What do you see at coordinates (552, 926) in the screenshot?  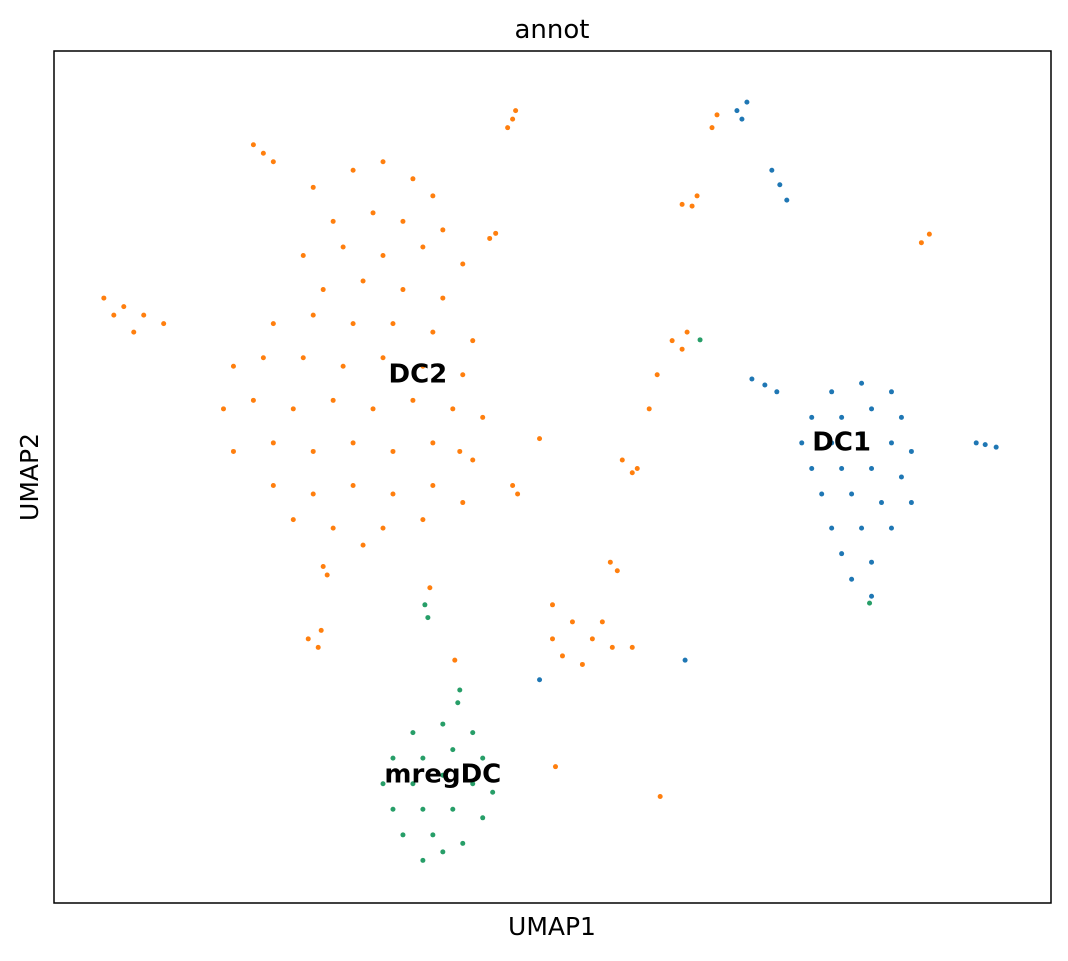 I see `x-axis-label: UMAP1` at bounding box center [552, 926].